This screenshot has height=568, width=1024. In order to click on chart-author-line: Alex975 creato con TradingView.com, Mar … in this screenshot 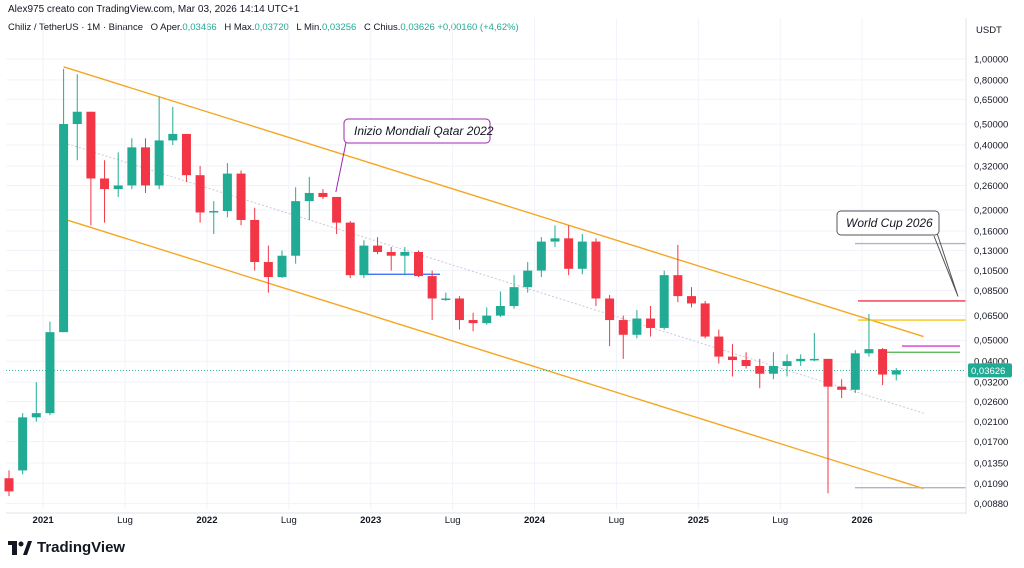, I will do `click(154, 9)`.